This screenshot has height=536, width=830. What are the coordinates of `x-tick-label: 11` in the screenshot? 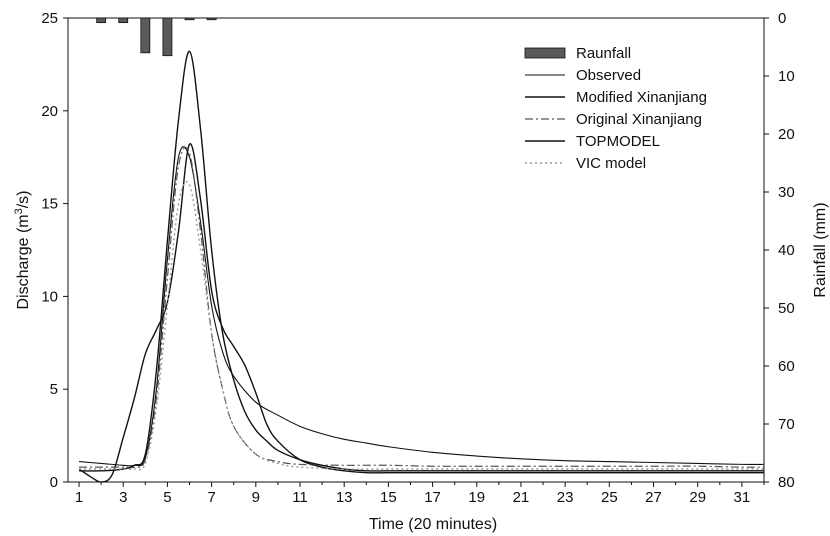 It's located at (300, 497).